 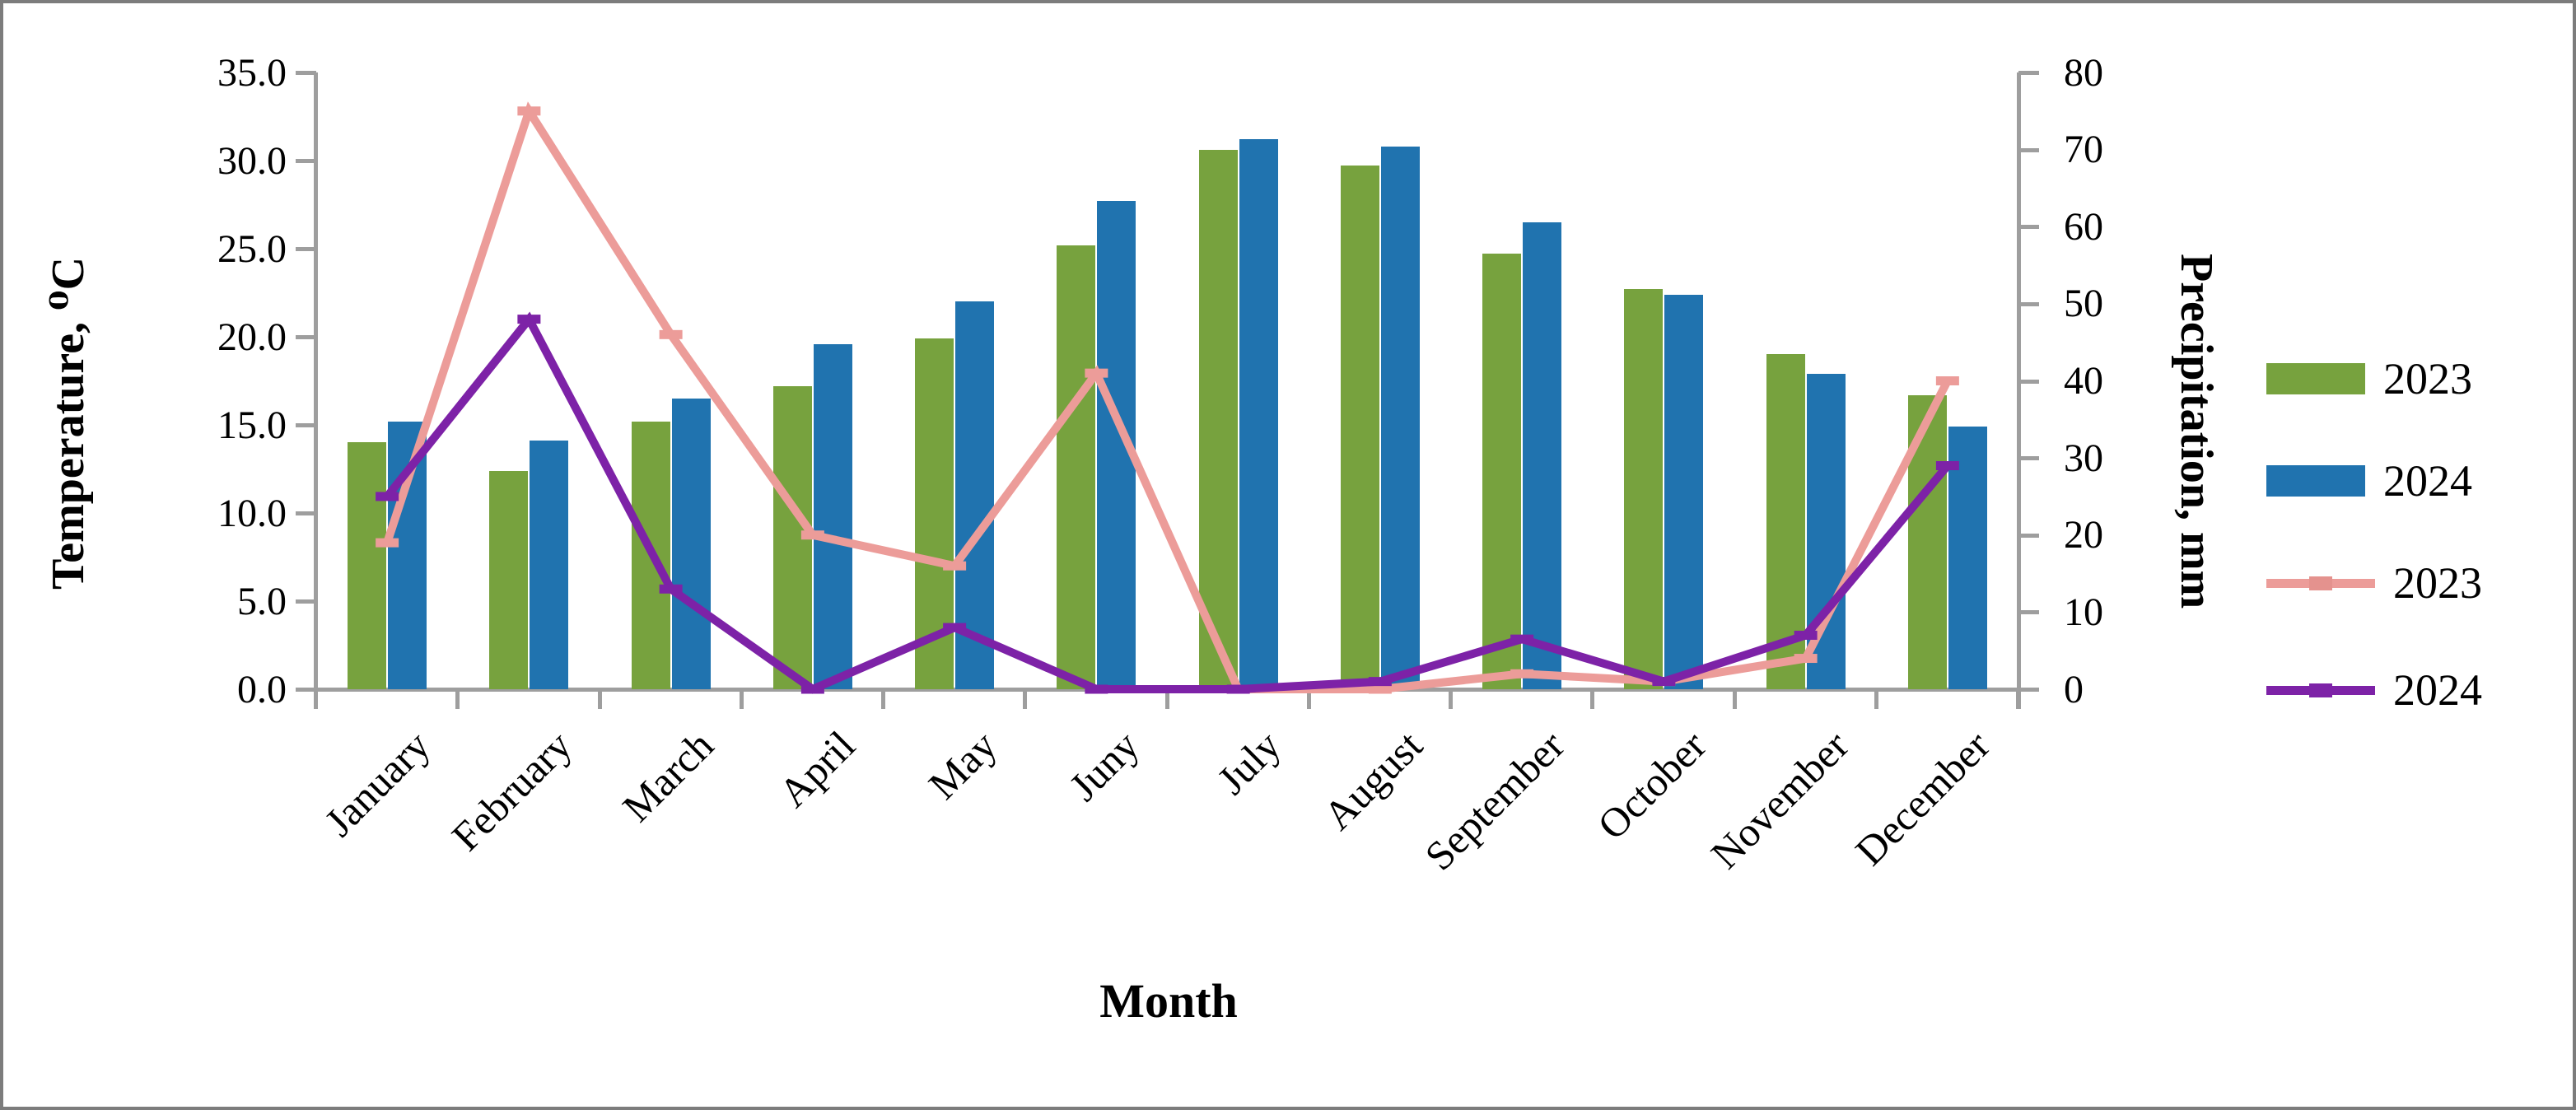 I want to click on right-axis-tick-label: 40, so click(x=2083, y=381).